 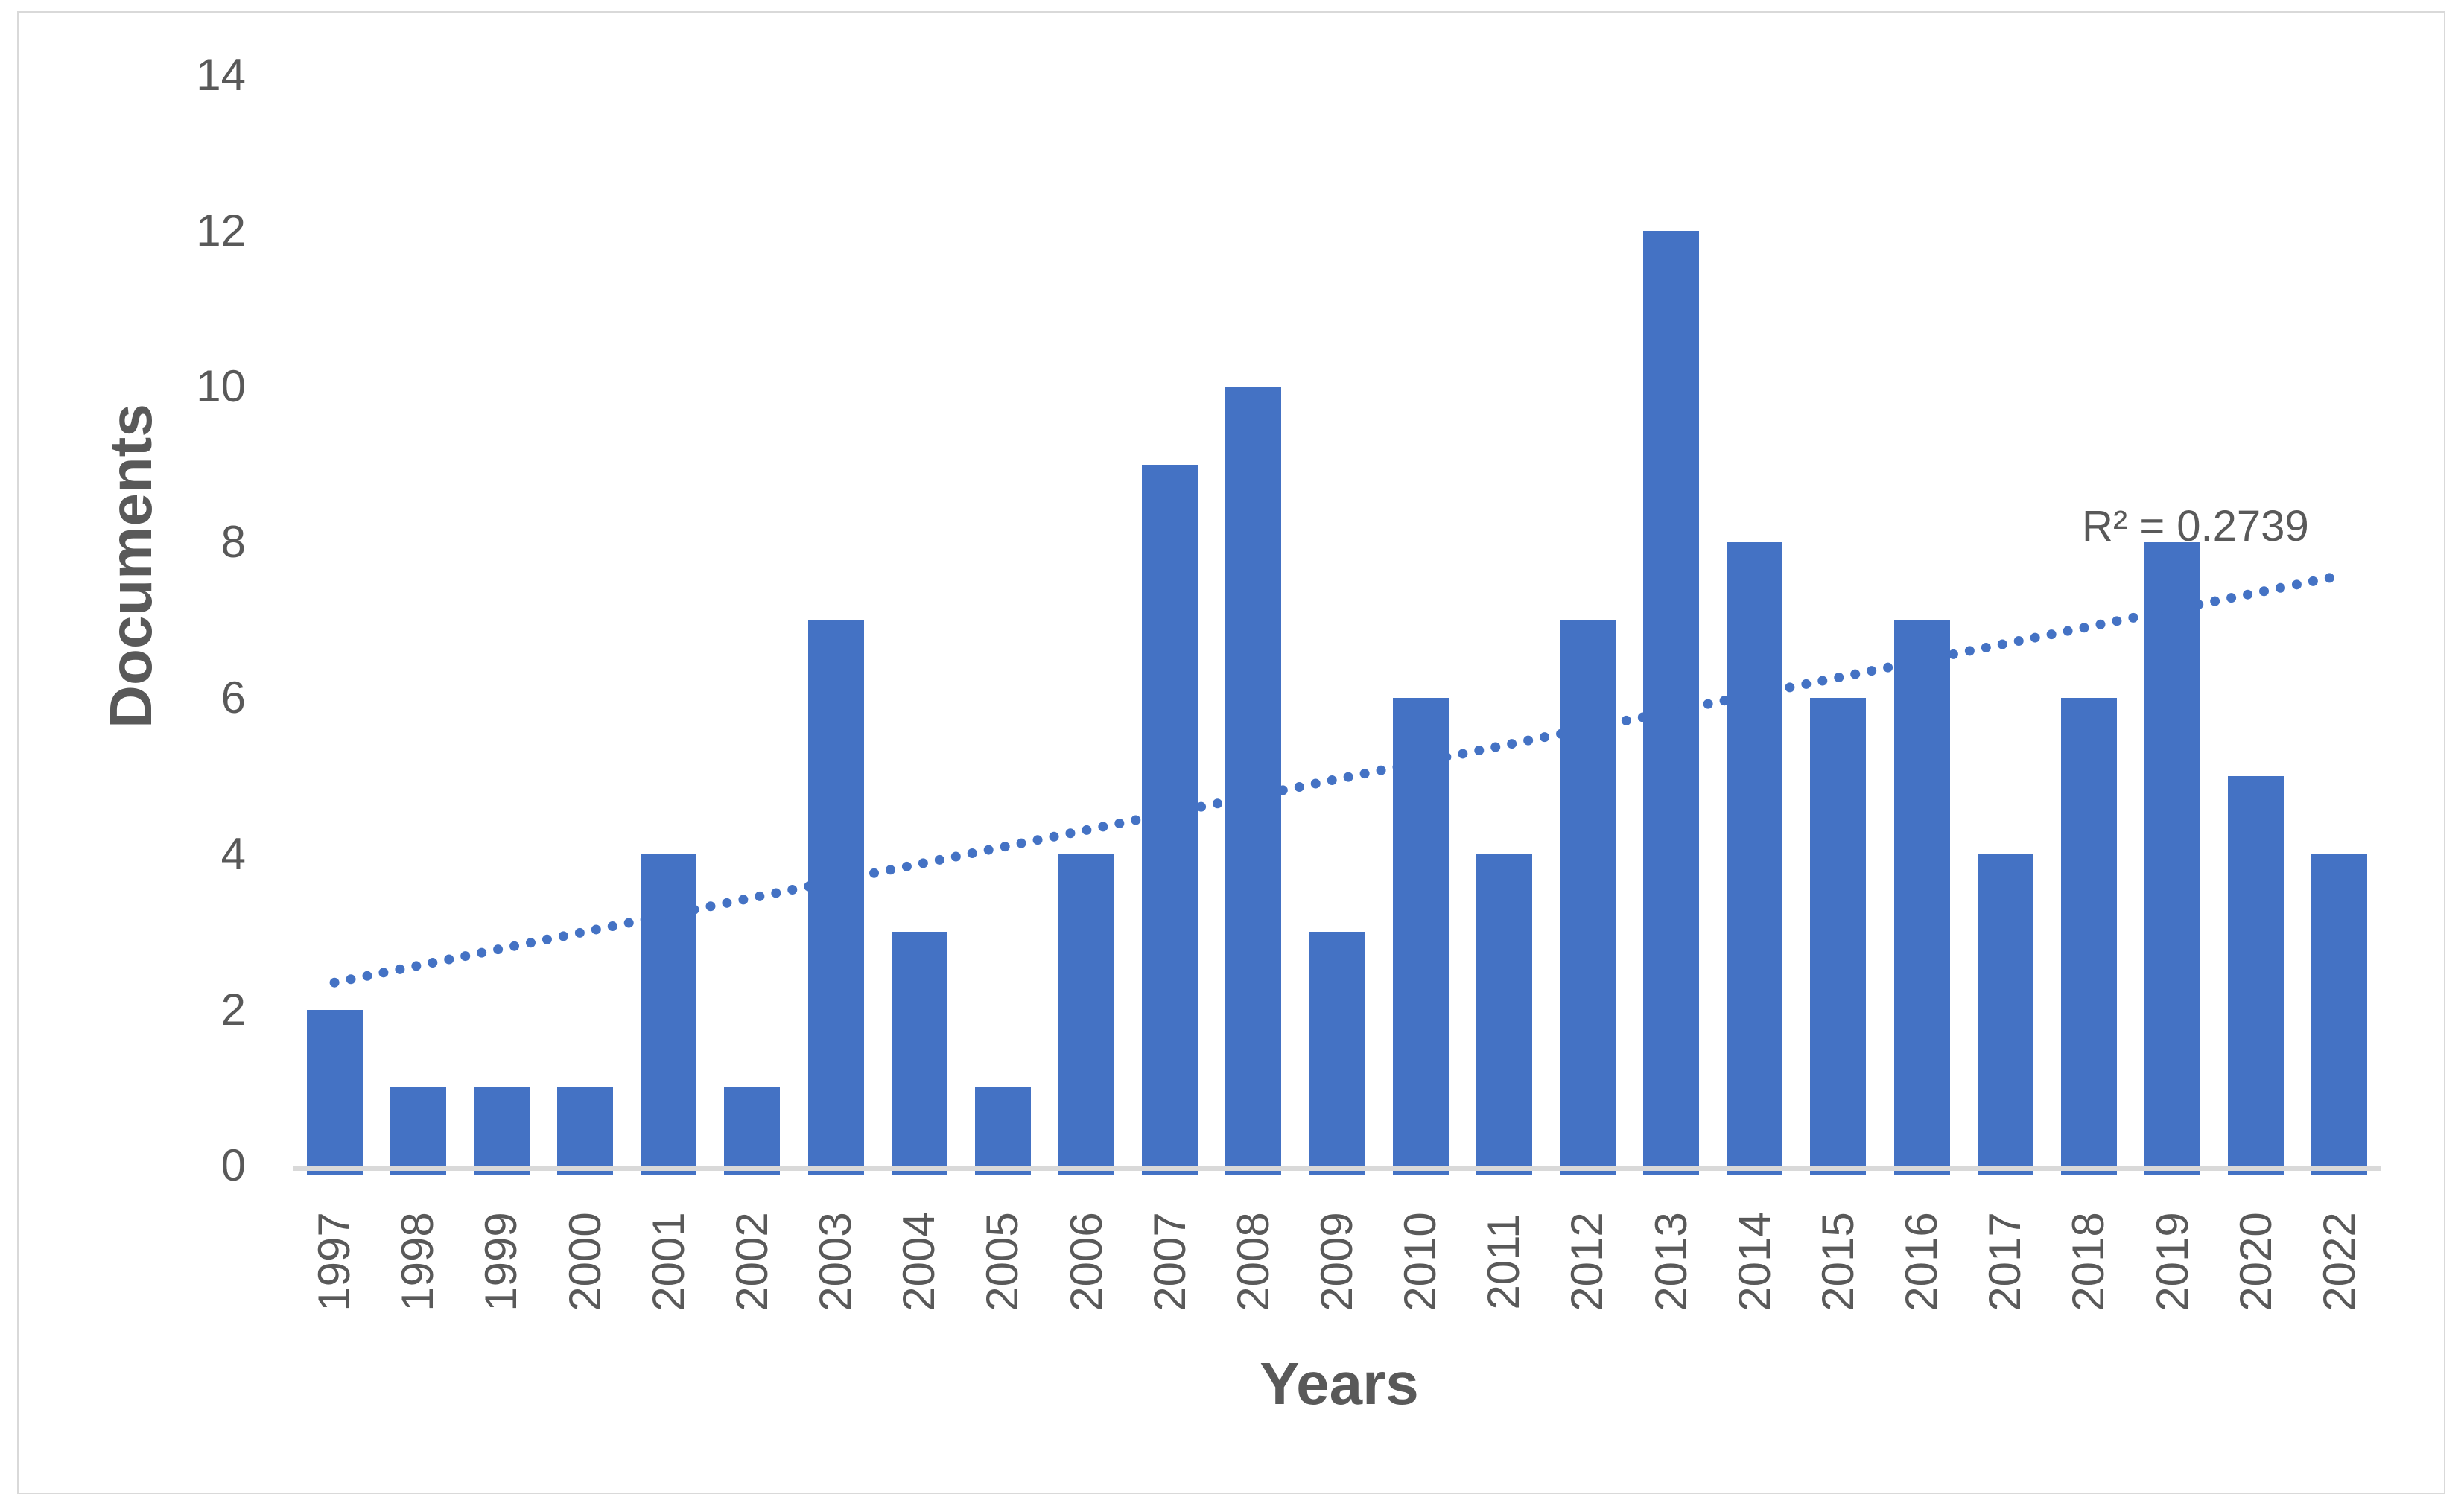 I want to click on y-tick-label-10: 10, so click(x=221, y=386).